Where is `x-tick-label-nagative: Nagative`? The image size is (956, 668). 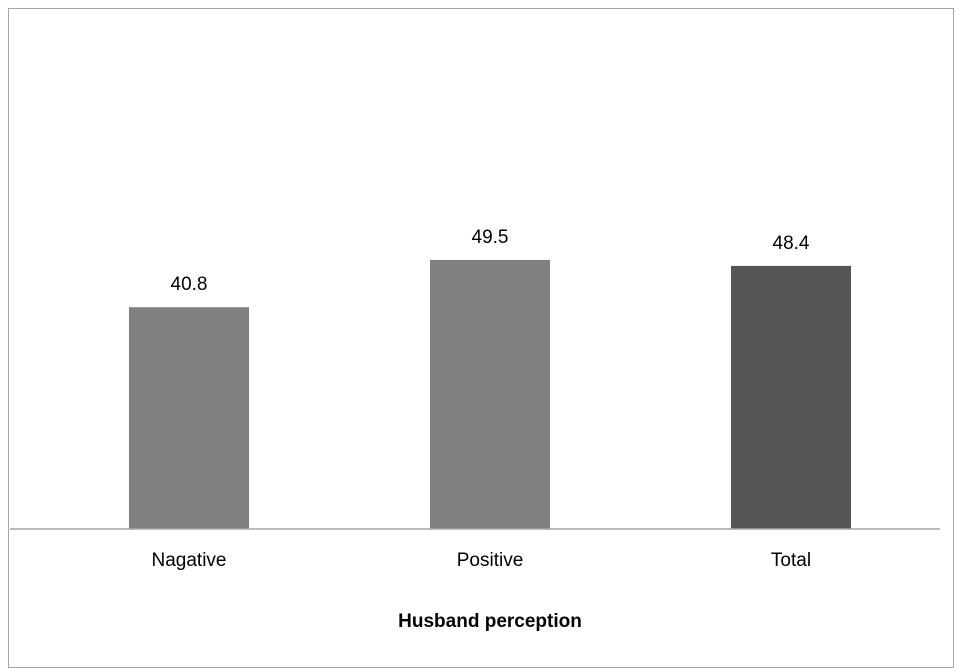
x-tick-label-nagative: Nagative is located at coordinates (189, 560).